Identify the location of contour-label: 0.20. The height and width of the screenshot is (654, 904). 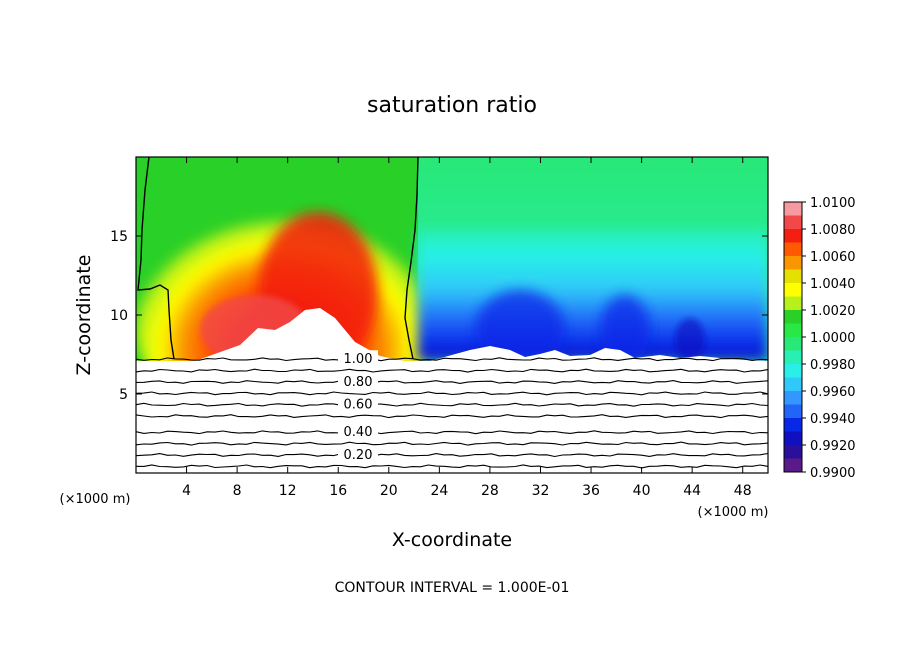
(358, 455).